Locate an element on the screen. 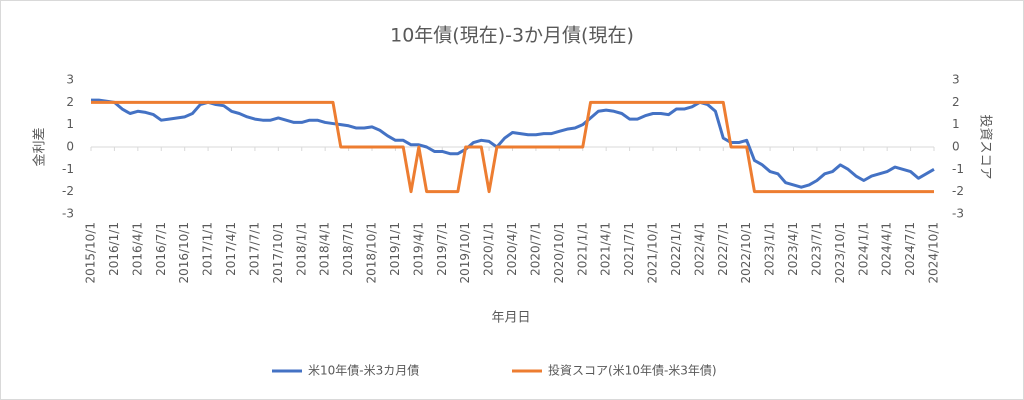  x-tick-label: 2017/10/1 is located at coordinates (278, 253).